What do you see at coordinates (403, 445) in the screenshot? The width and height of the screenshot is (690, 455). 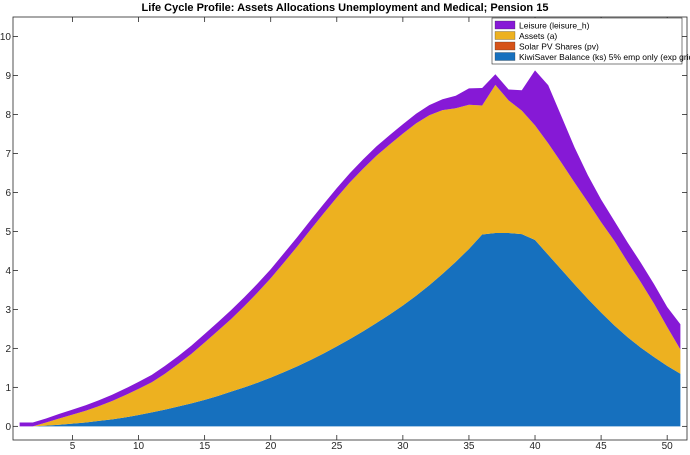 I see `x-tick-label: 30` at bounding box center [403, 445].